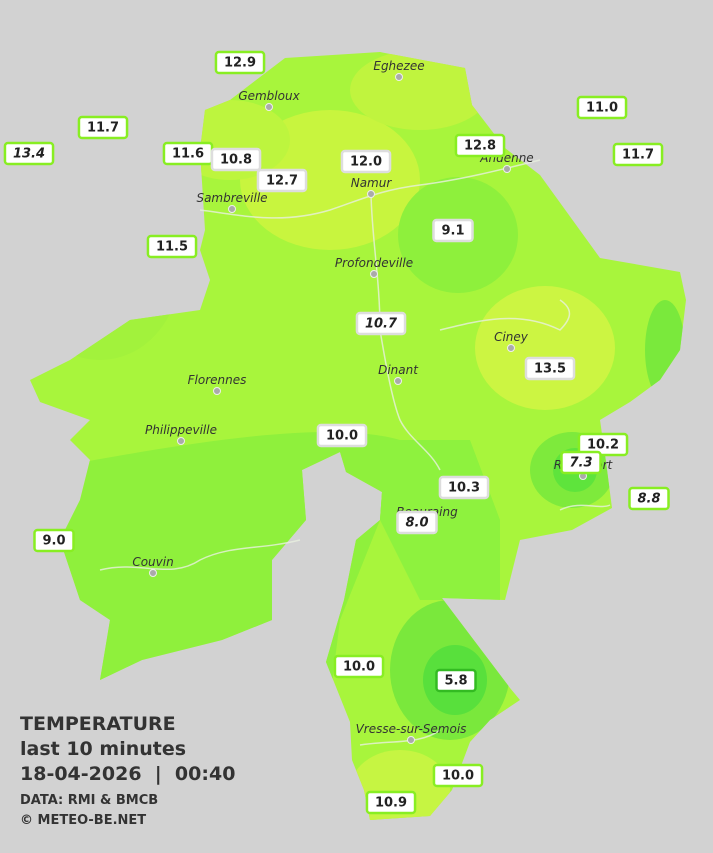 This screenshot has height=853, width=713. I want to click on town-label: Couvin, so click(152, 562).